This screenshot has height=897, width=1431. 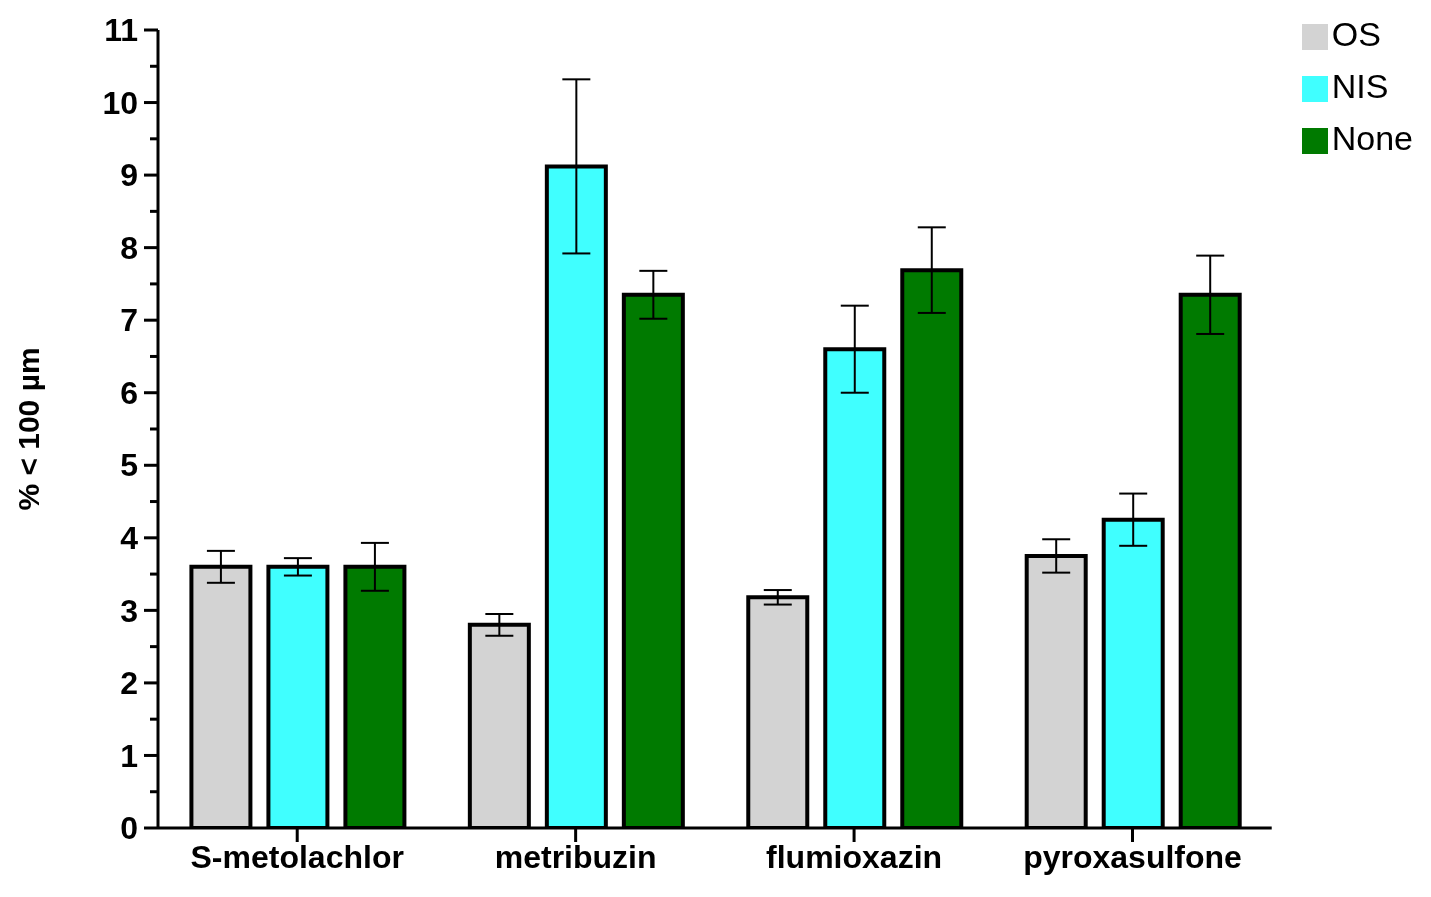 I want to click on y-tick-label: 10, so click(x=120, y=102).